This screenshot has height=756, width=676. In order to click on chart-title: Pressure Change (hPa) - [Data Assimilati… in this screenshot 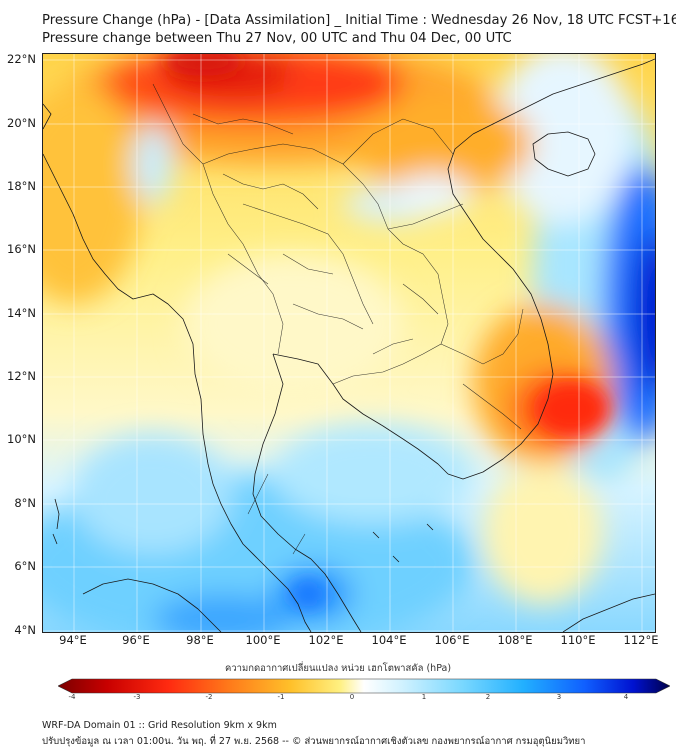, I will do `click(359, 30)`.